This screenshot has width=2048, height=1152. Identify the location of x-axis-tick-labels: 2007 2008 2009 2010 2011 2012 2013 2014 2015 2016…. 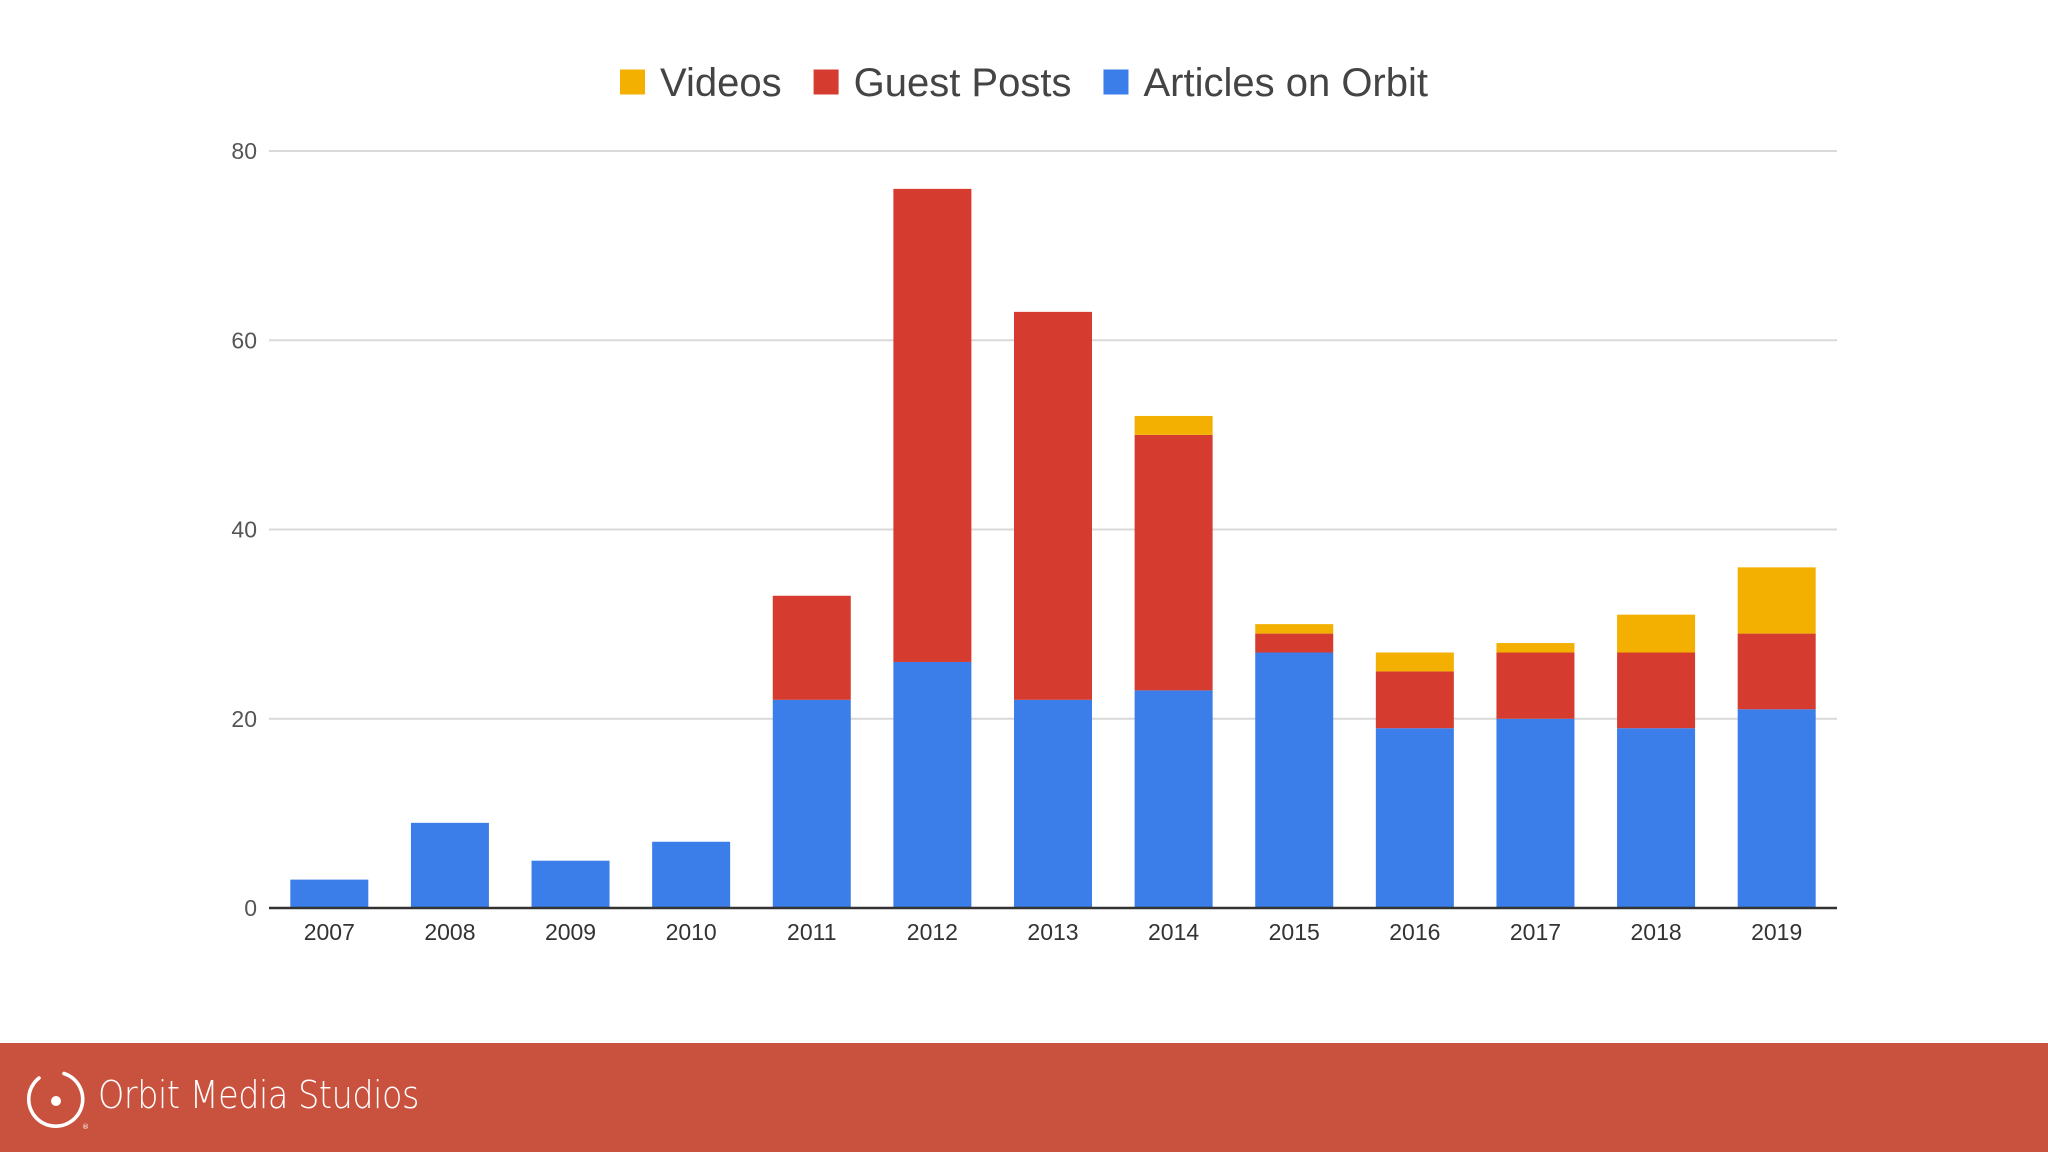
(1053, 932).